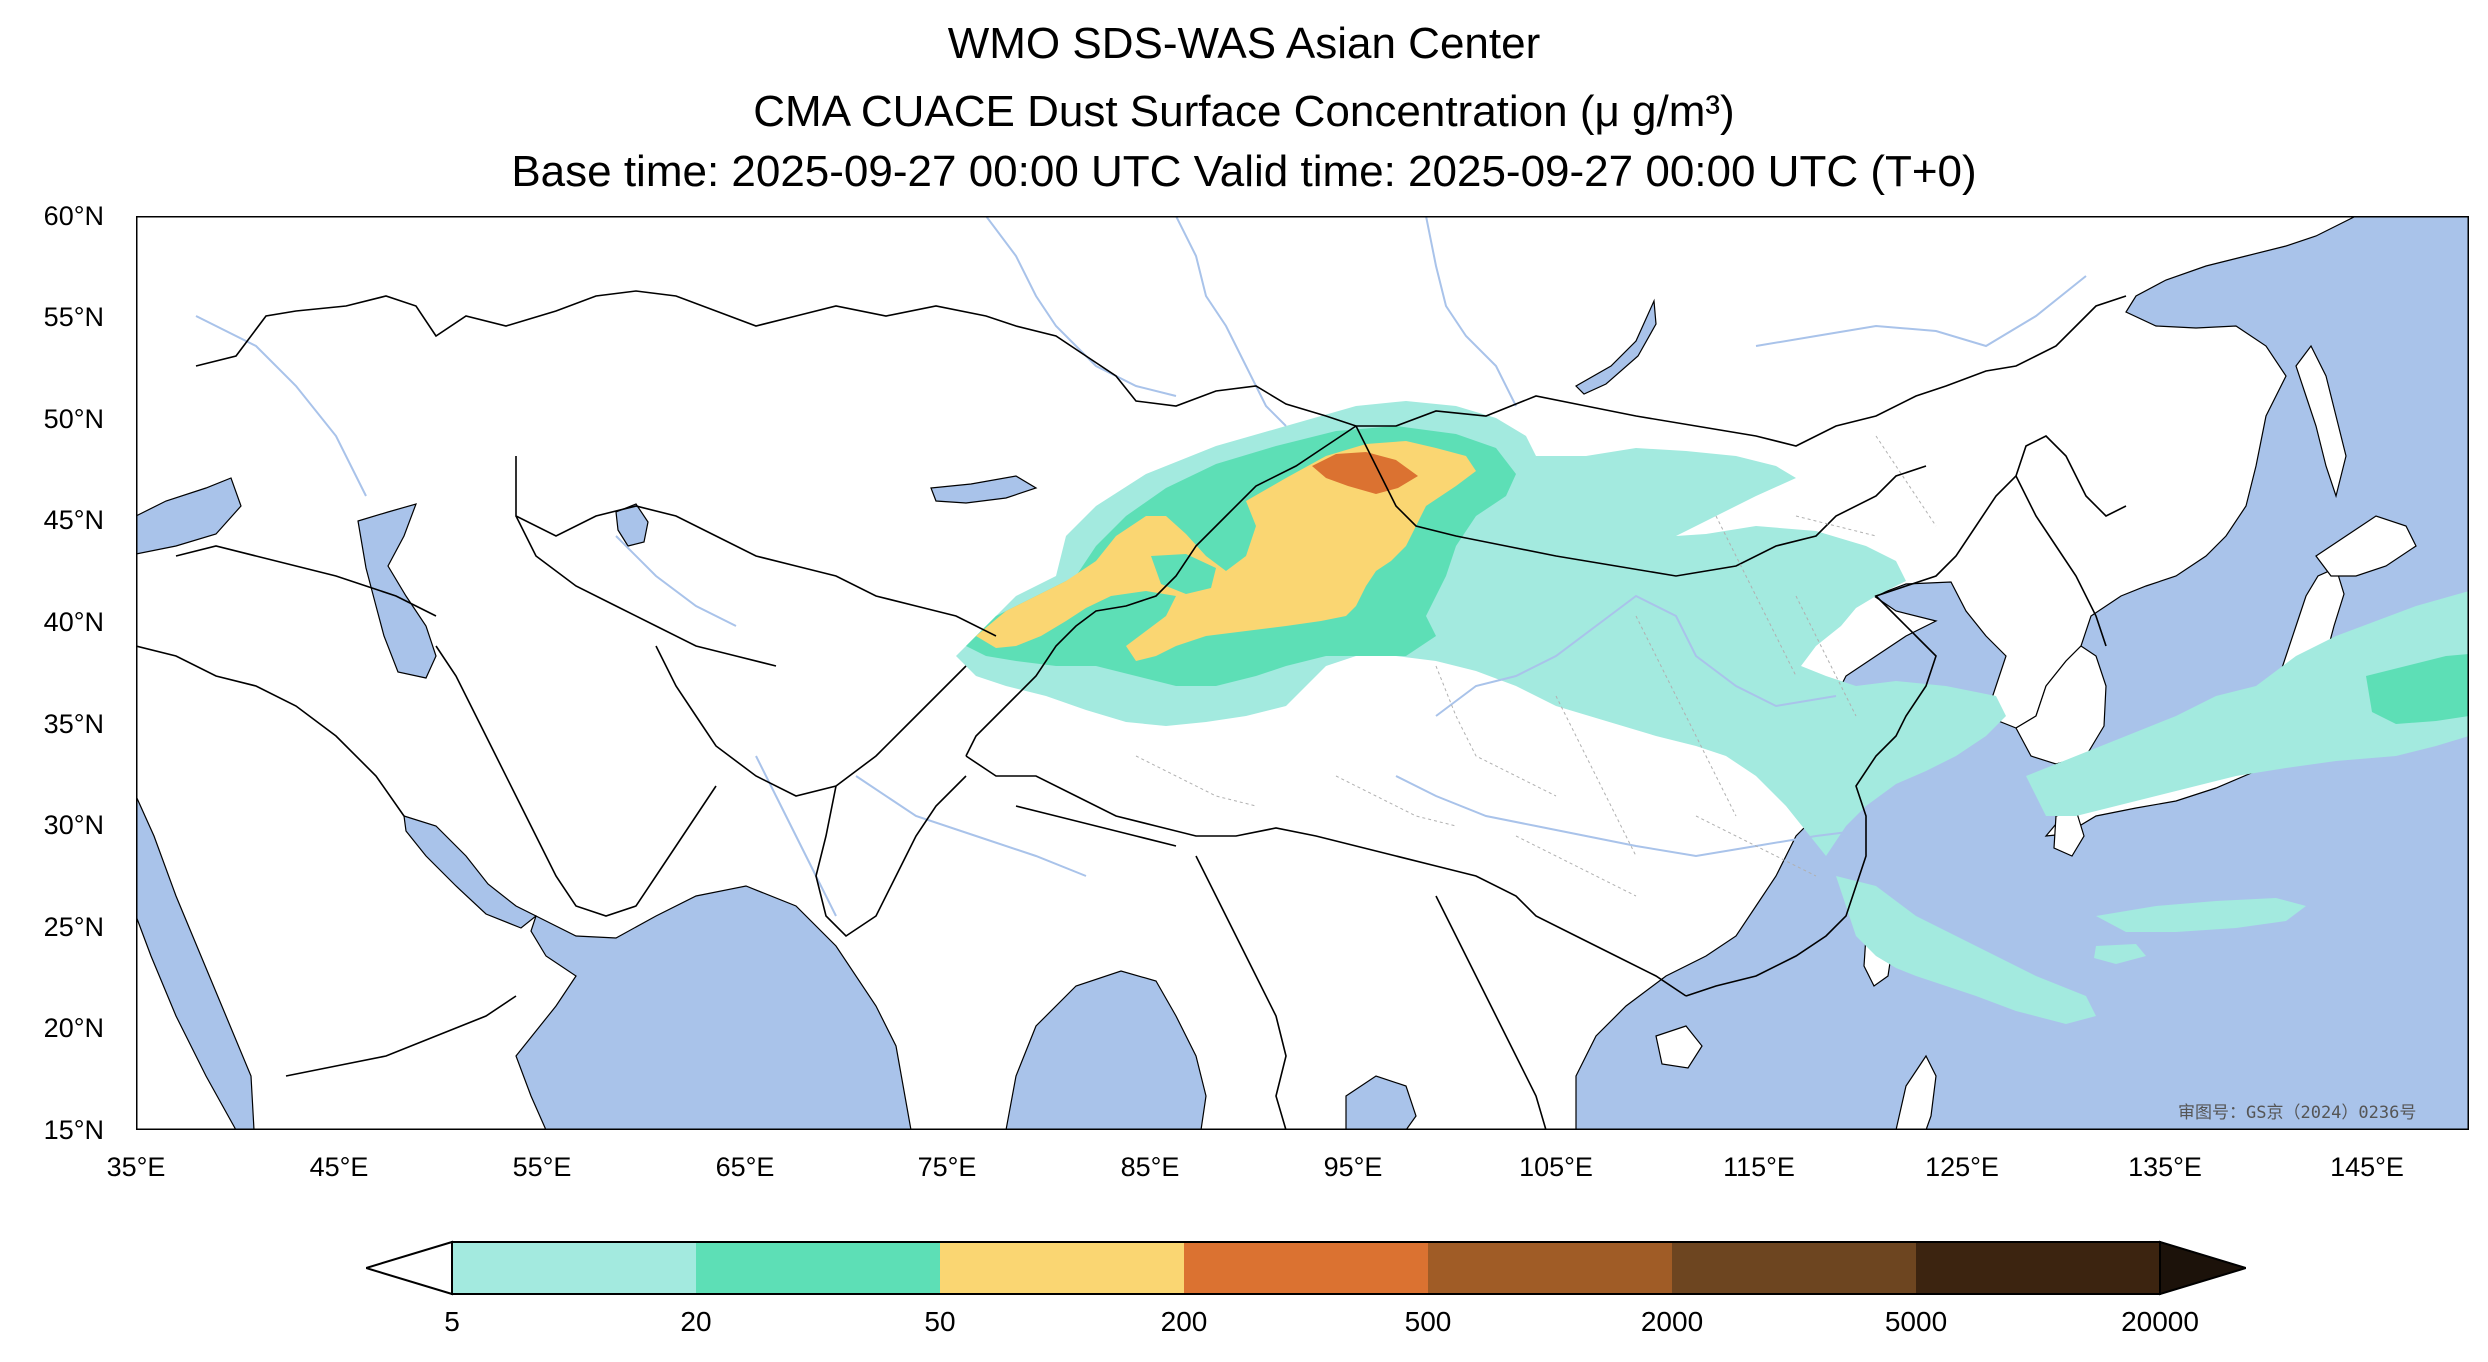 This screenshot has height=1362, width=2488. Describe the element at coordinates (2366, 546) in the screenshot. I see `japan-hokkaido` at that location.